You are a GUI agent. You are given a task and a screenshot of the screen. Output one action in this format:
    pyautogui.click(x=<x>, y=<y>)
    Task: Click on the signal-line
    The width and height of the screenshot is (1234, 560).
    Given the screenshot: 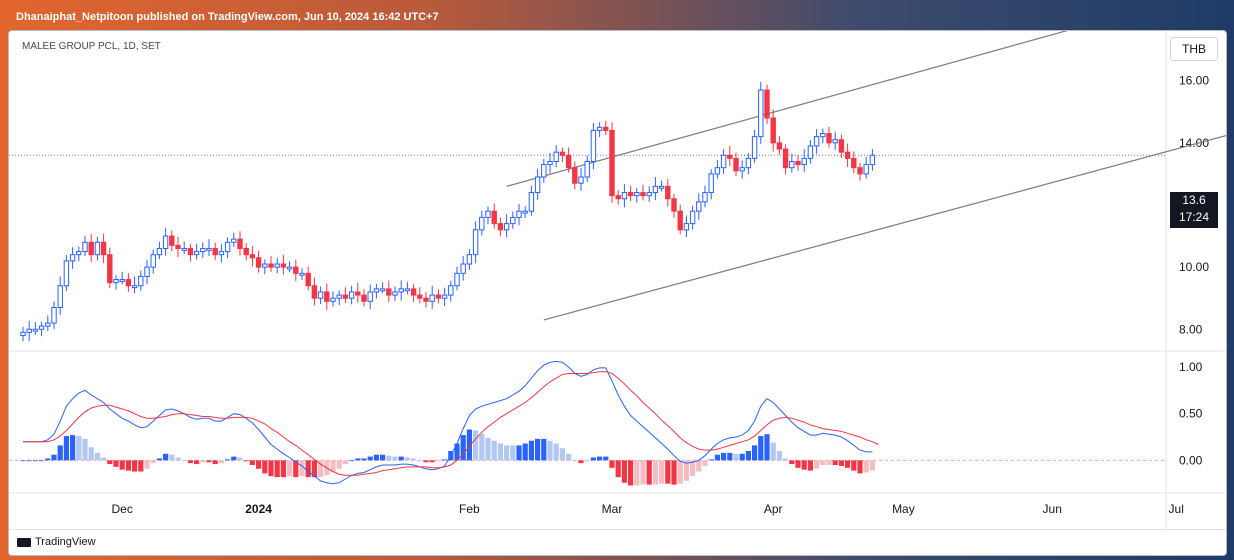 What is the action you would take?
    pyautogui.click(x=451, y=423)
    